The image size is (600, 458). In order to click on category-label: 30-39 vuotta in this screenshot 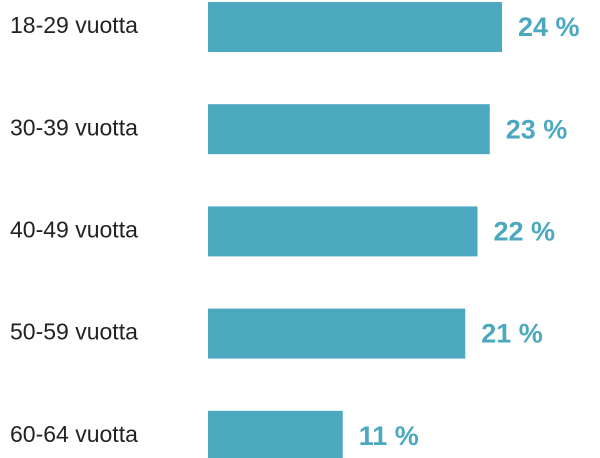, I will do `click(74, 127)`.